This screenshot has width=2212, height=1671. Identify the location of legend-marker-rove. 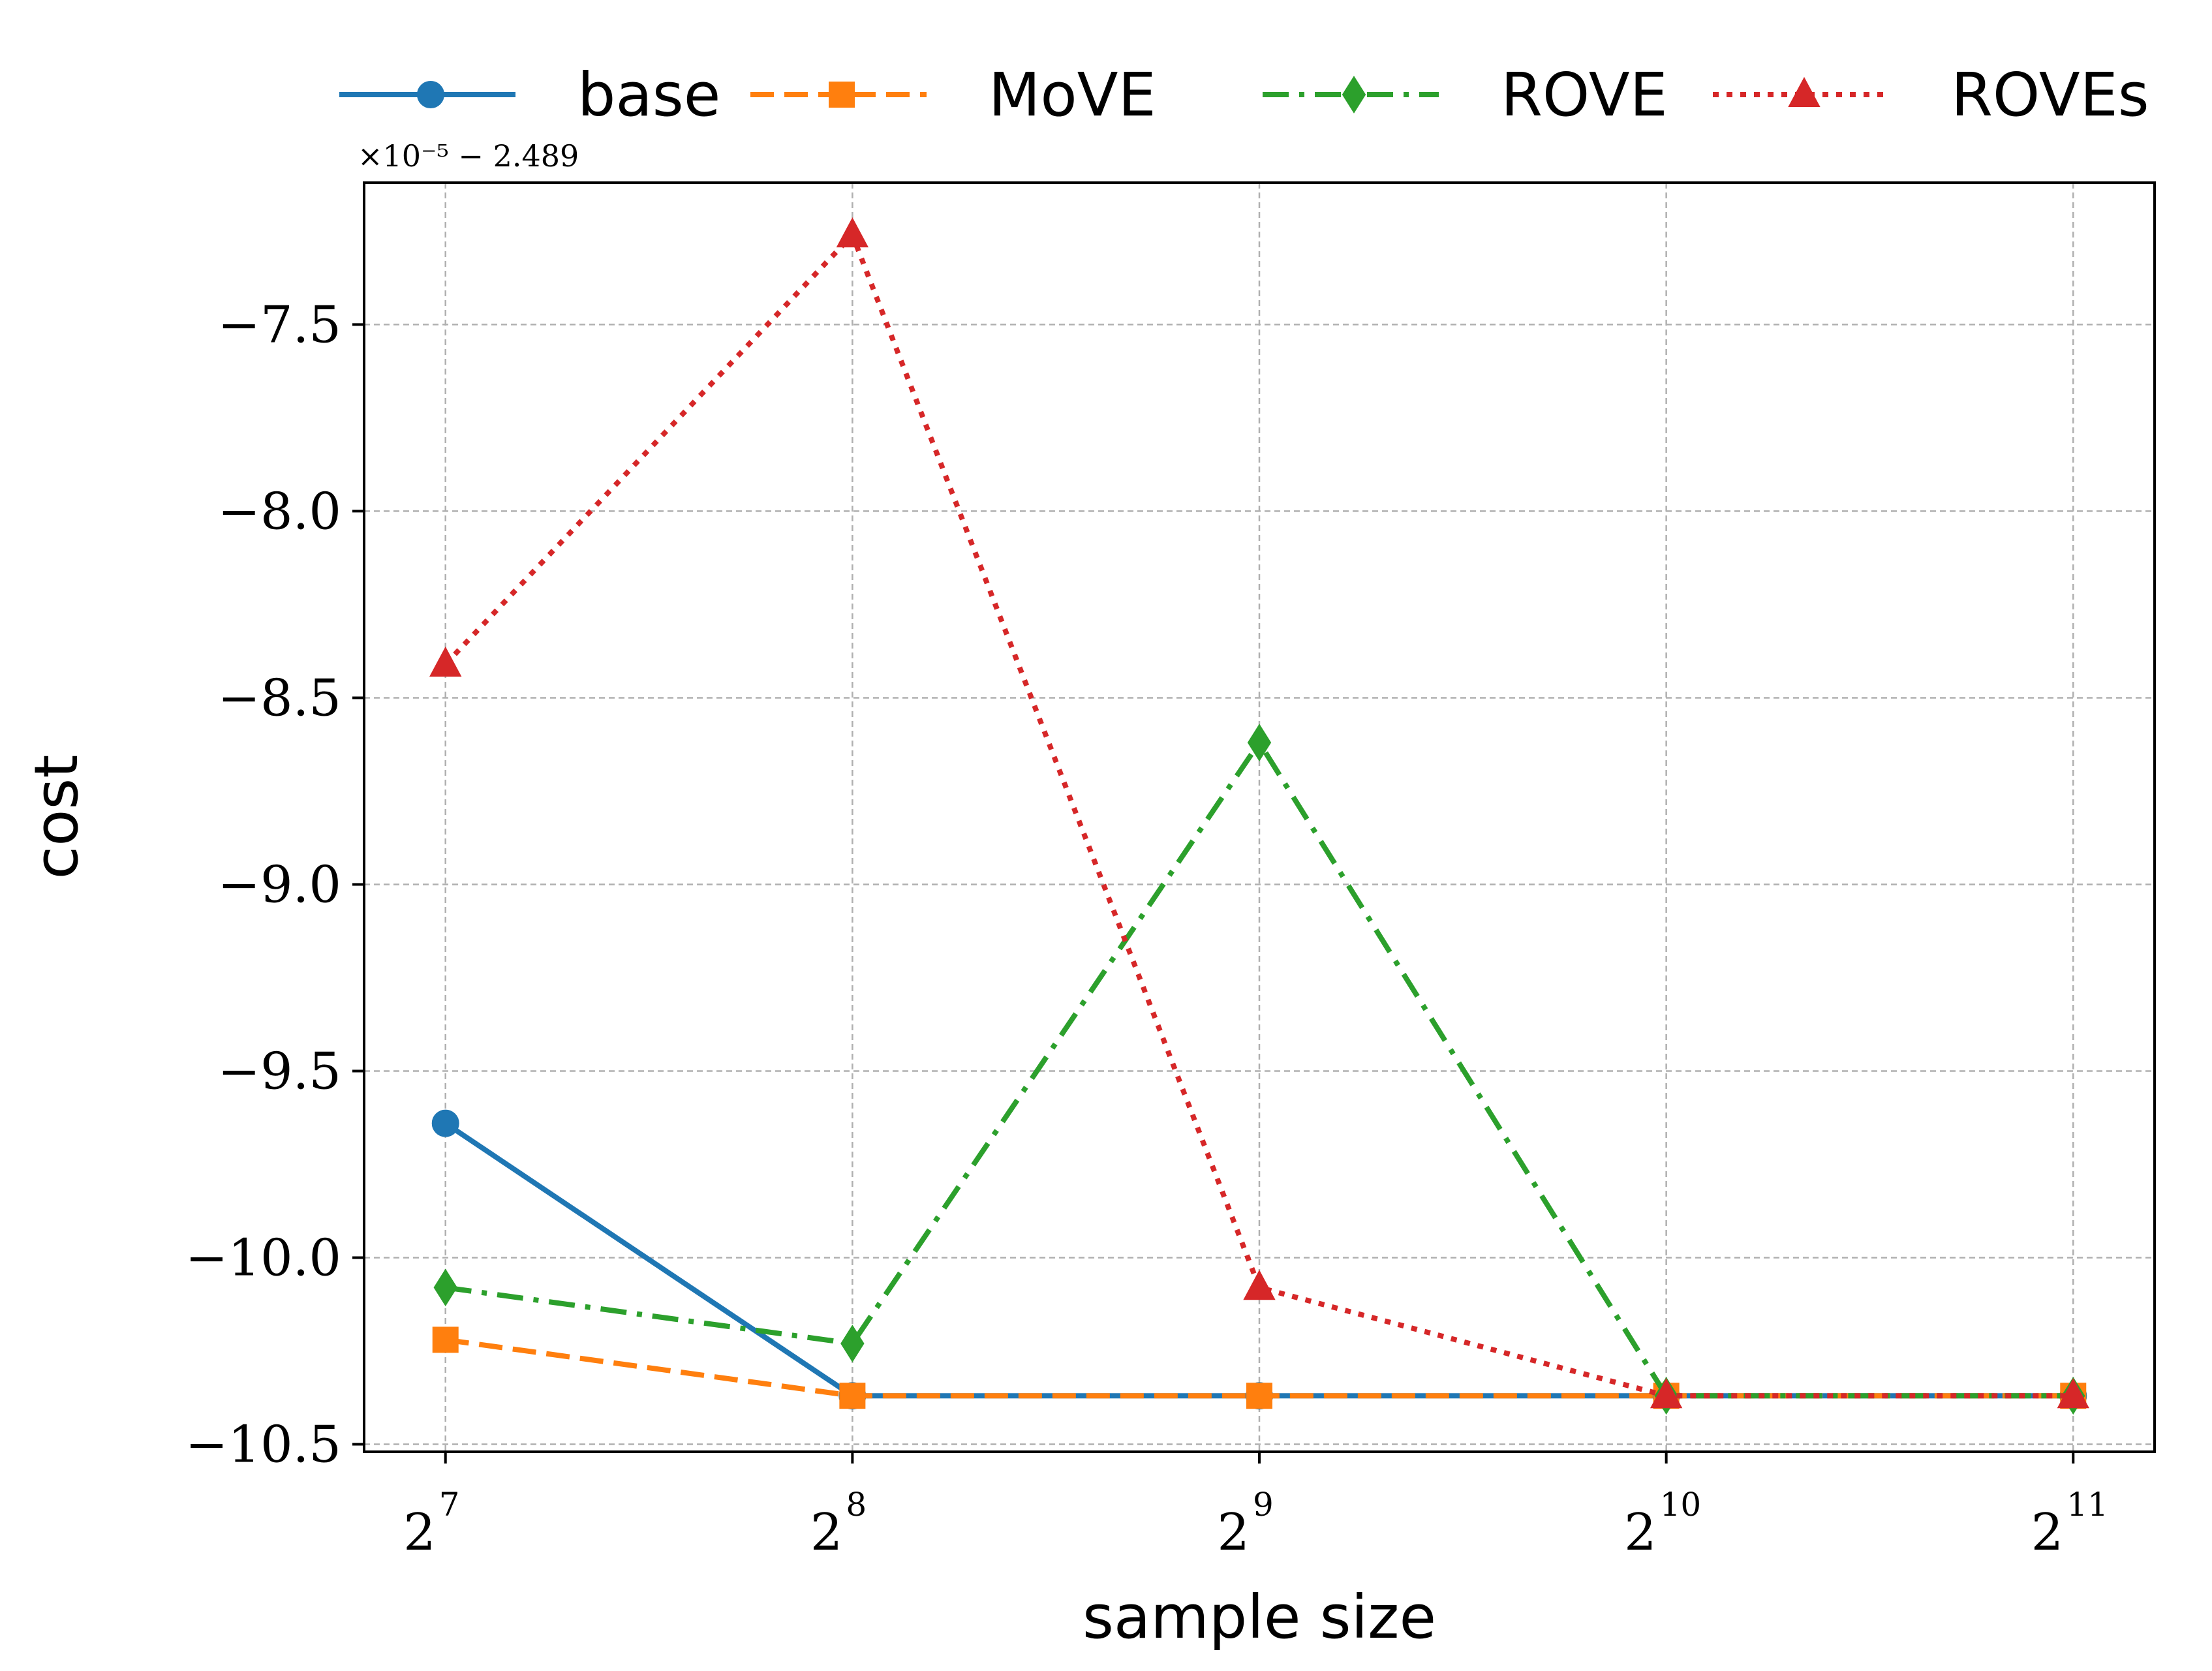
(1354, 95).